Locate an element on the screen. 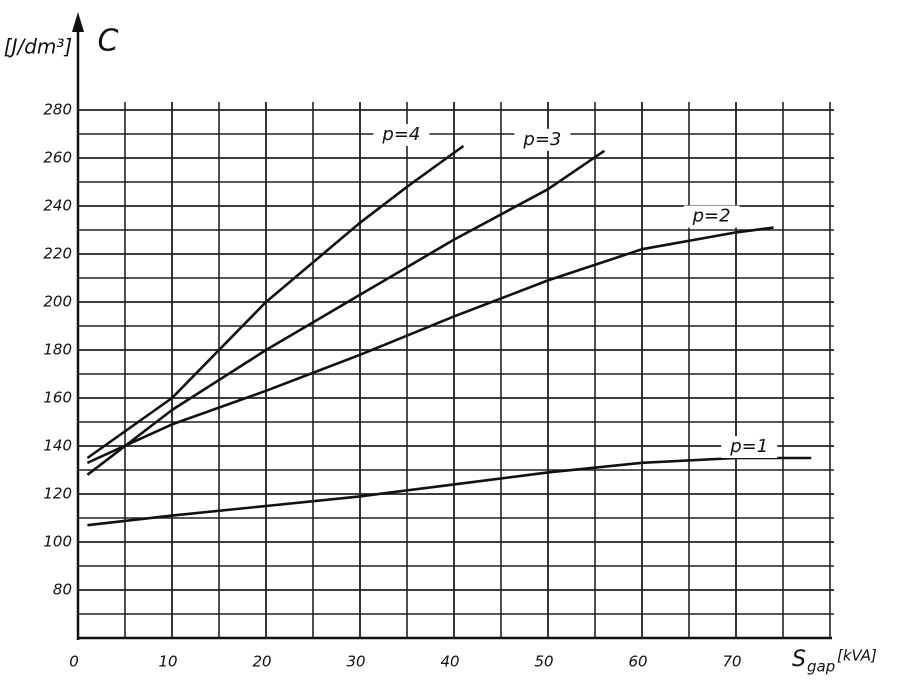 This screenshot has width=898, height=700. y-unit: [J/dm³] is located at coordinates (38, 47).